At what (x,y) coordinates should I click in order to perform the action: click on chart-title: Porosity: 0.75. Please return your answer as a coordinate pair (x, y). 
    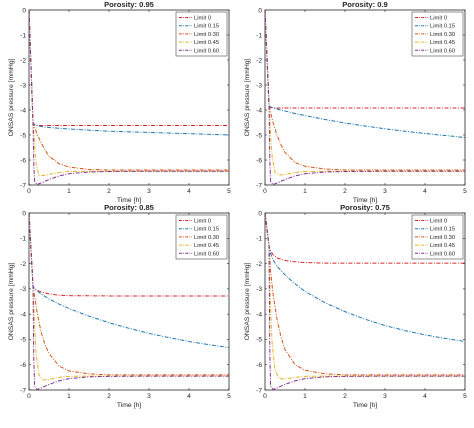
    Looking at the image, I should click on (365, 207).